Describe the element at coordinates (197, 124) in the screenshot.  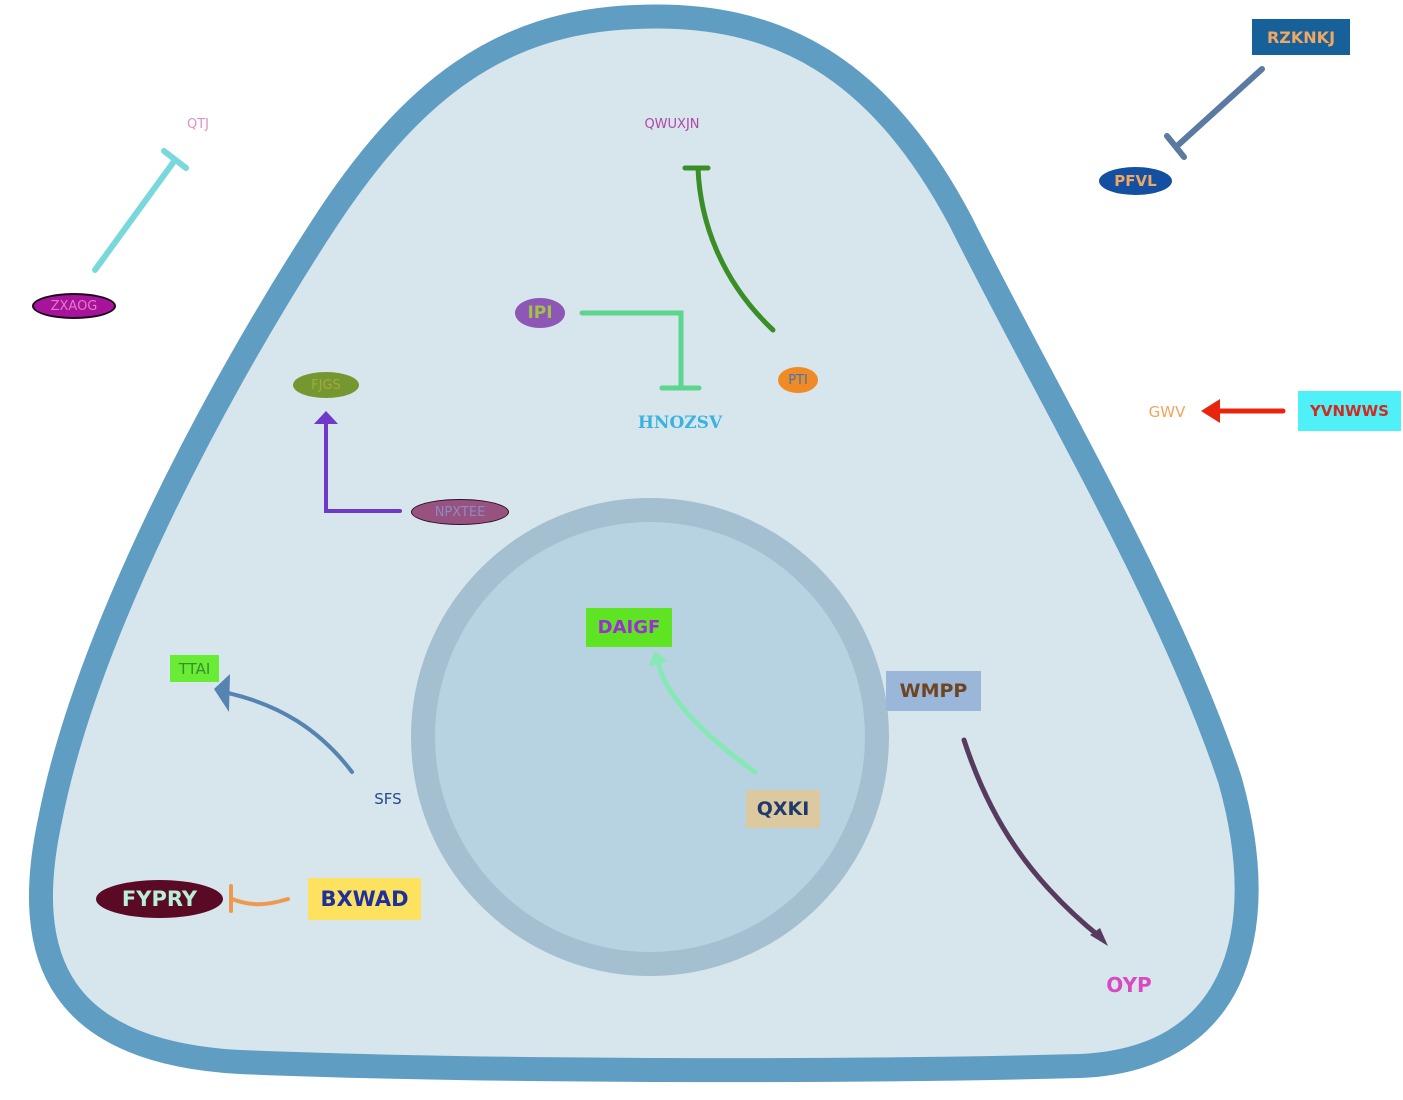
I see `node-qtj: QTJ` at that location.